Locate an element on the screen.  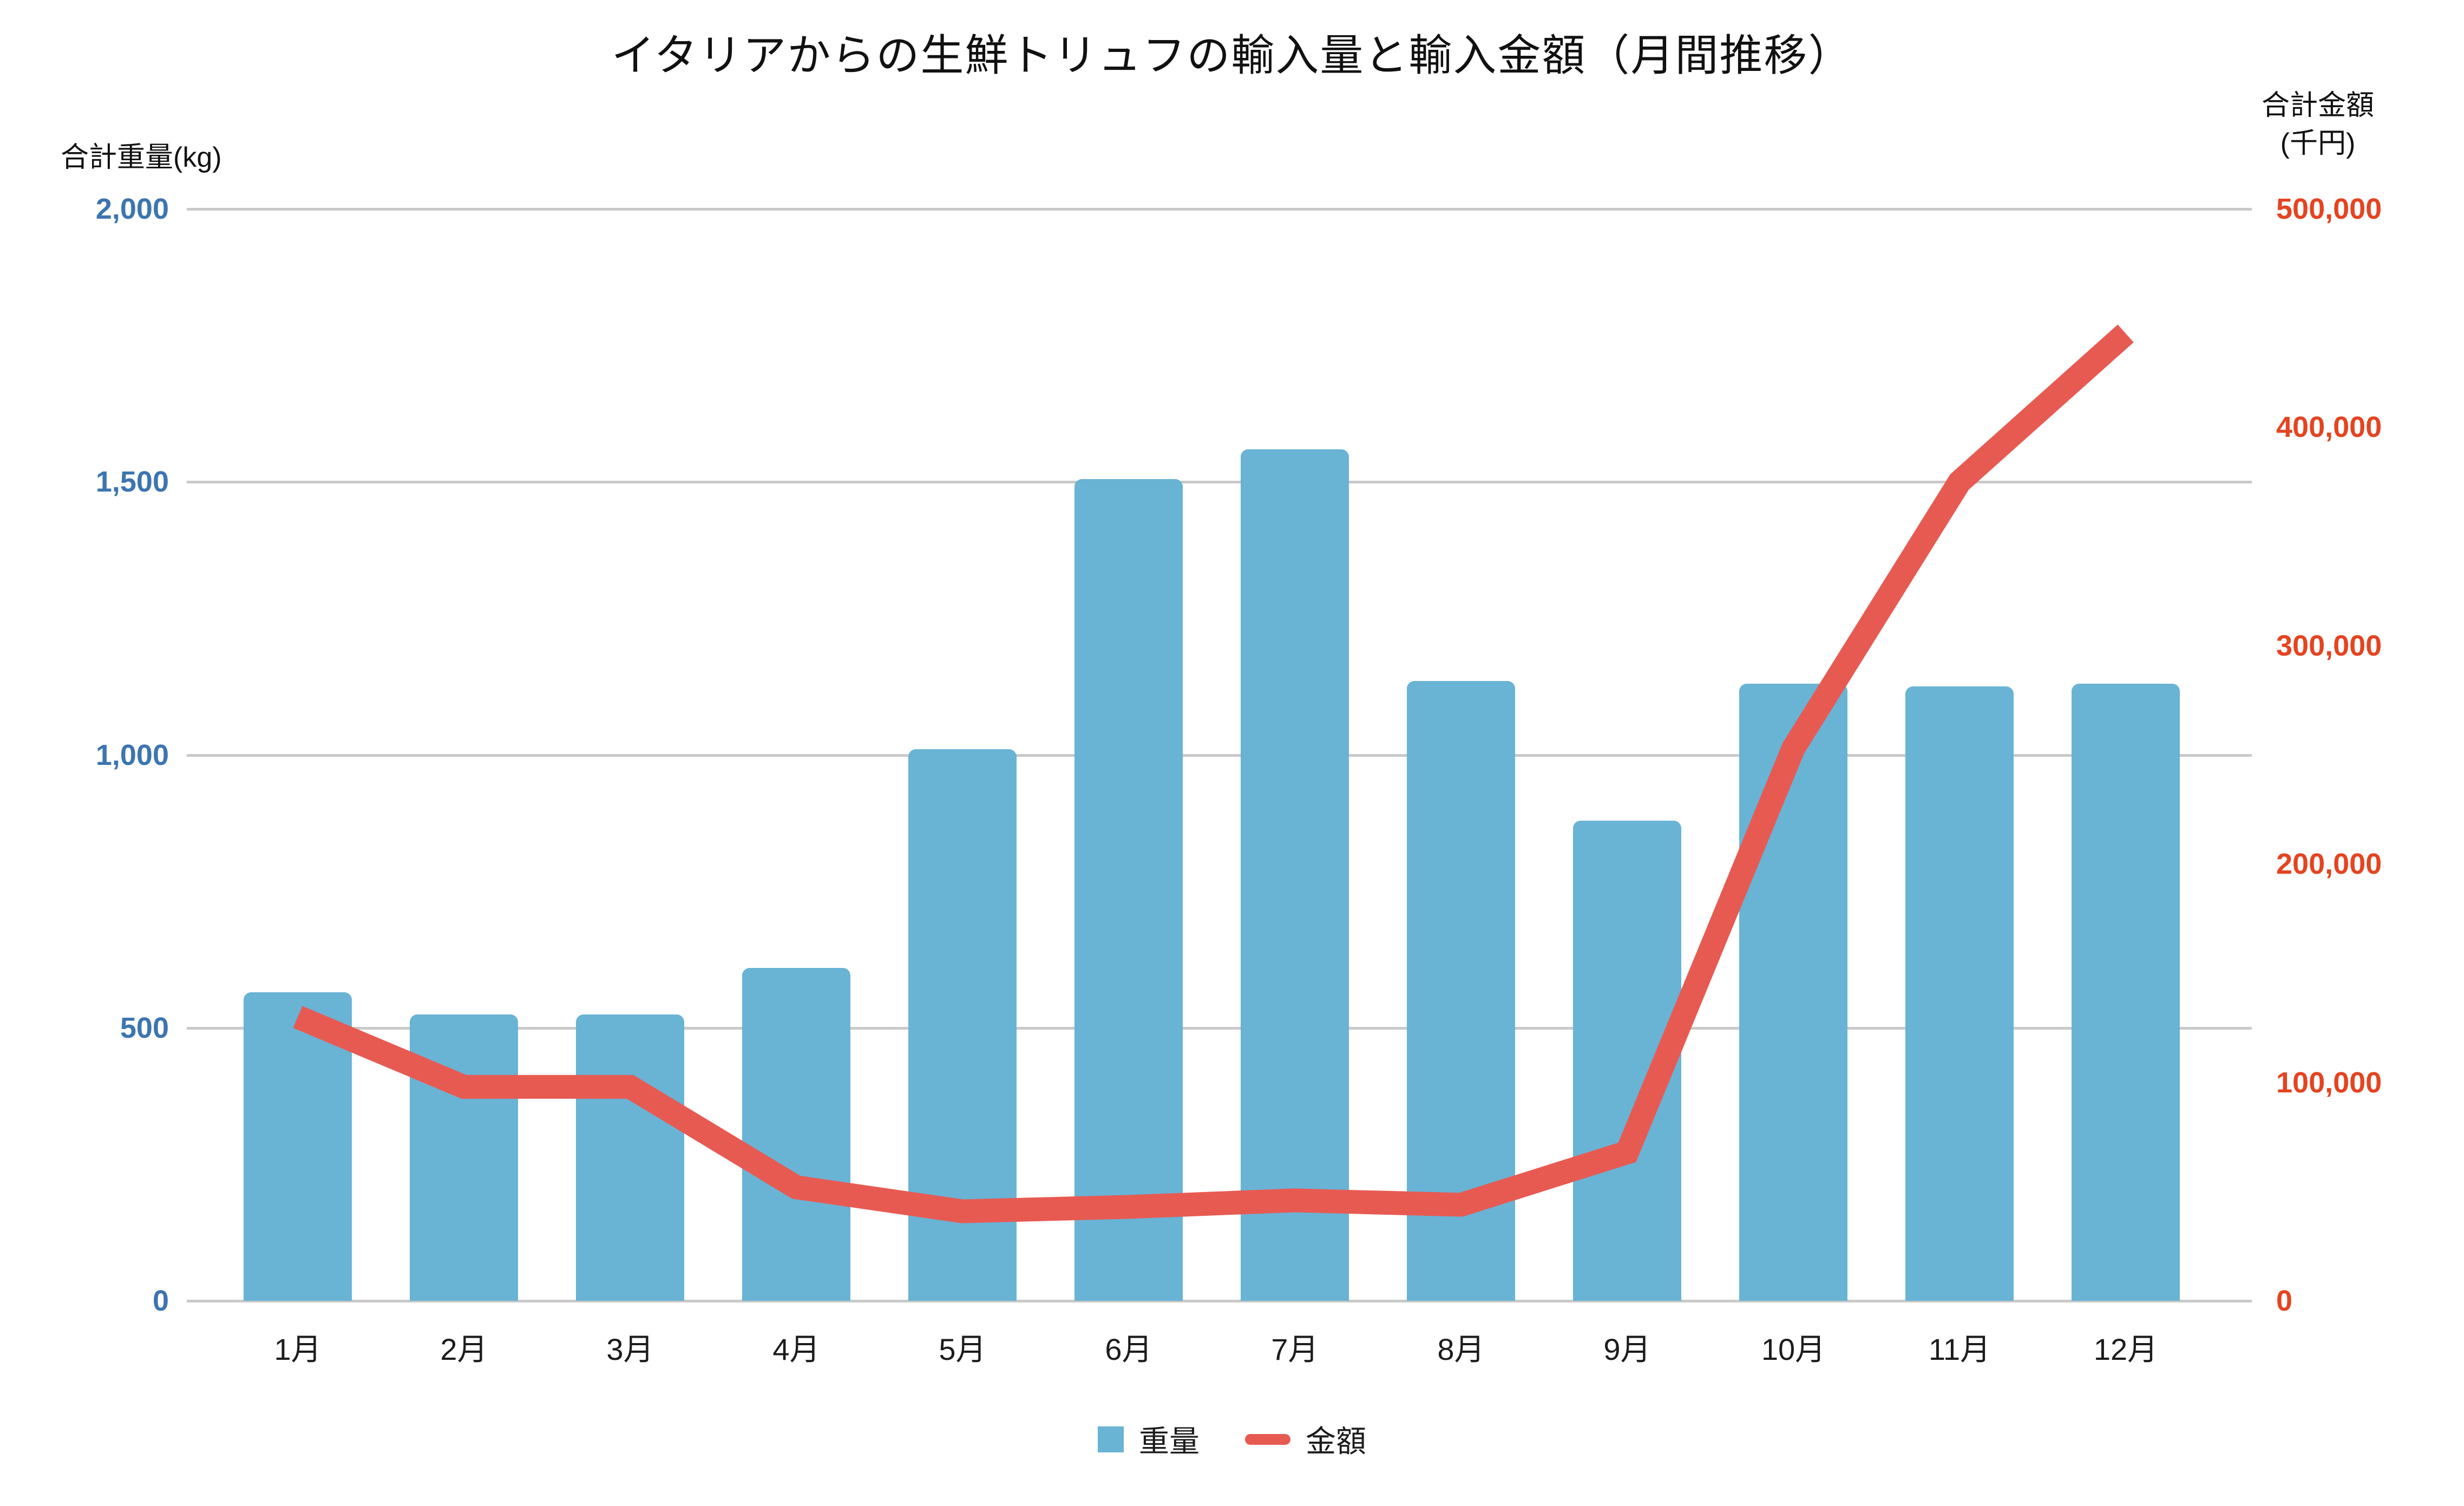
right-axis-tick-label: 300,000 is located at coordinates (2329, 645).